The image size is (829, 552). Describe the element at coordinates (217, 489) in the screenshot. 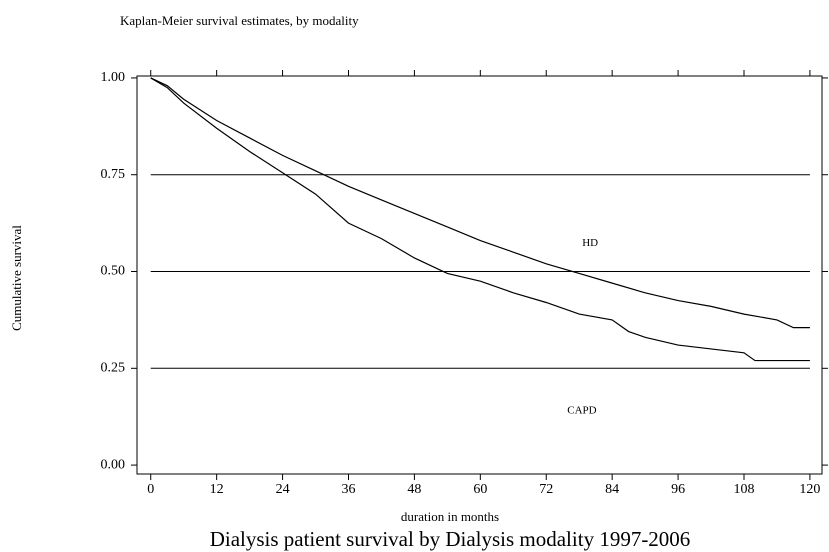

I see `x-tick-label: 12` at that location.